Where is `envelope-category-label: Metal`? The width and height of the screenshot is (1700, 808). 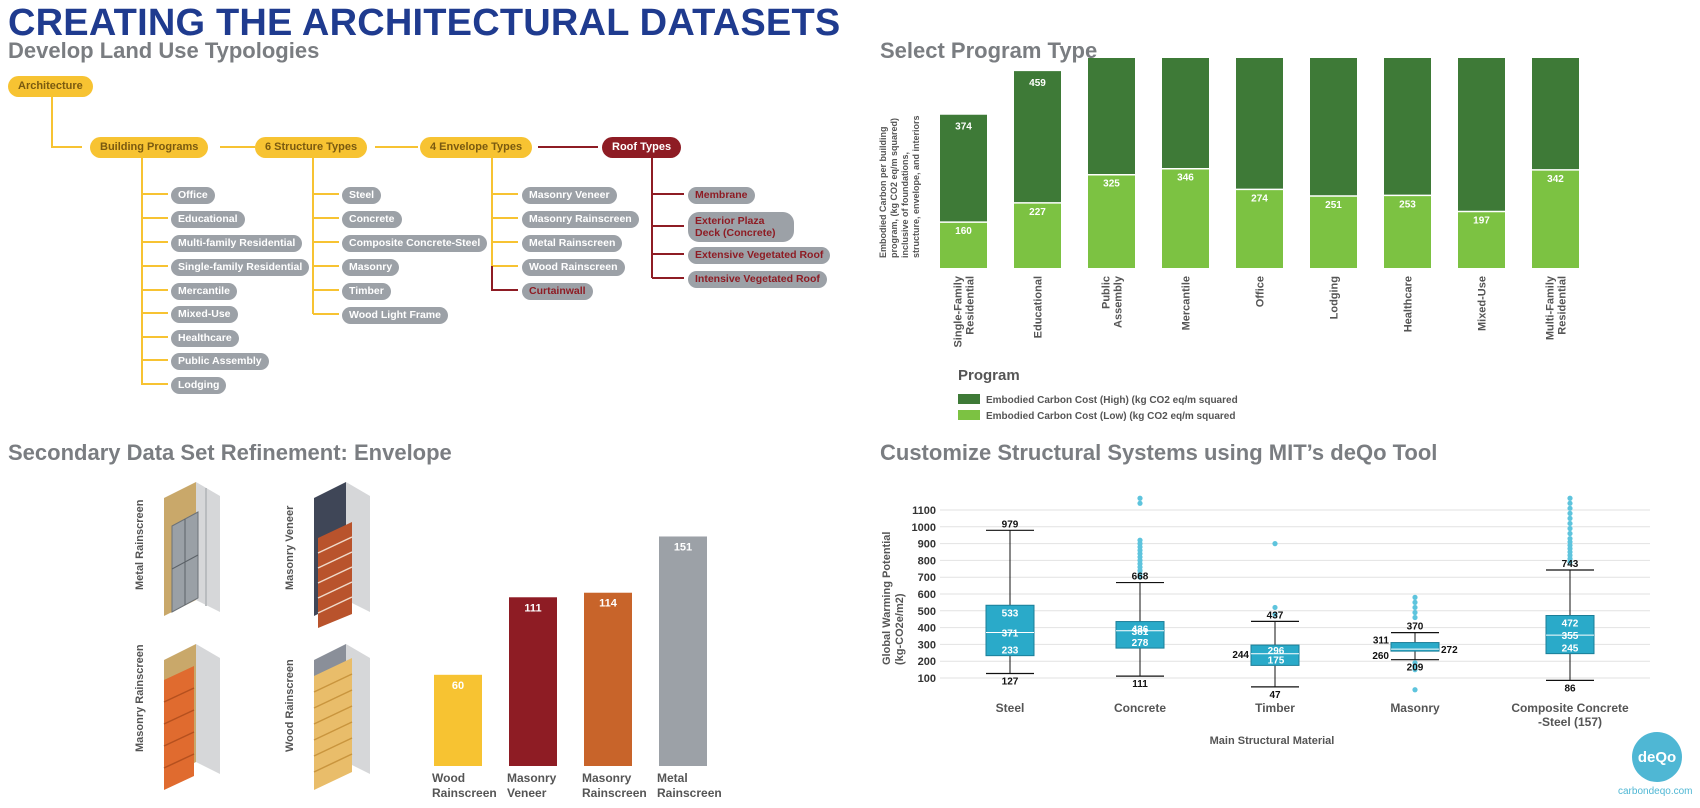 envelope-category-label: Metal is located at coordinates (672, 778).